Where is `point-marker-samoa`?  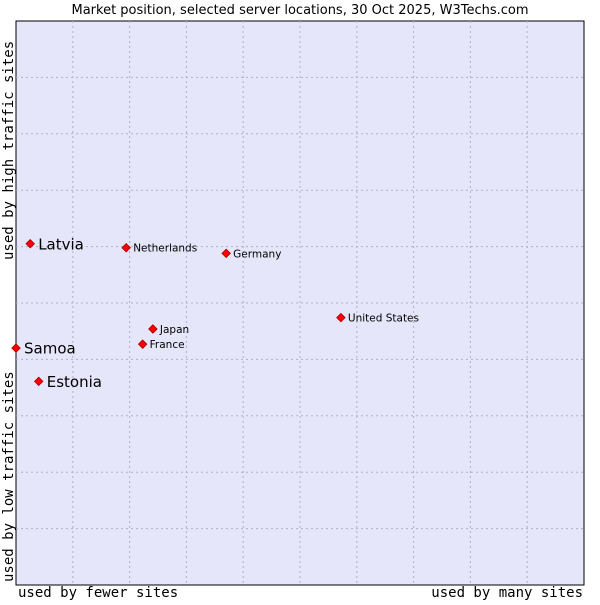
point-marker-samoa is located at coordinates (16, 348).